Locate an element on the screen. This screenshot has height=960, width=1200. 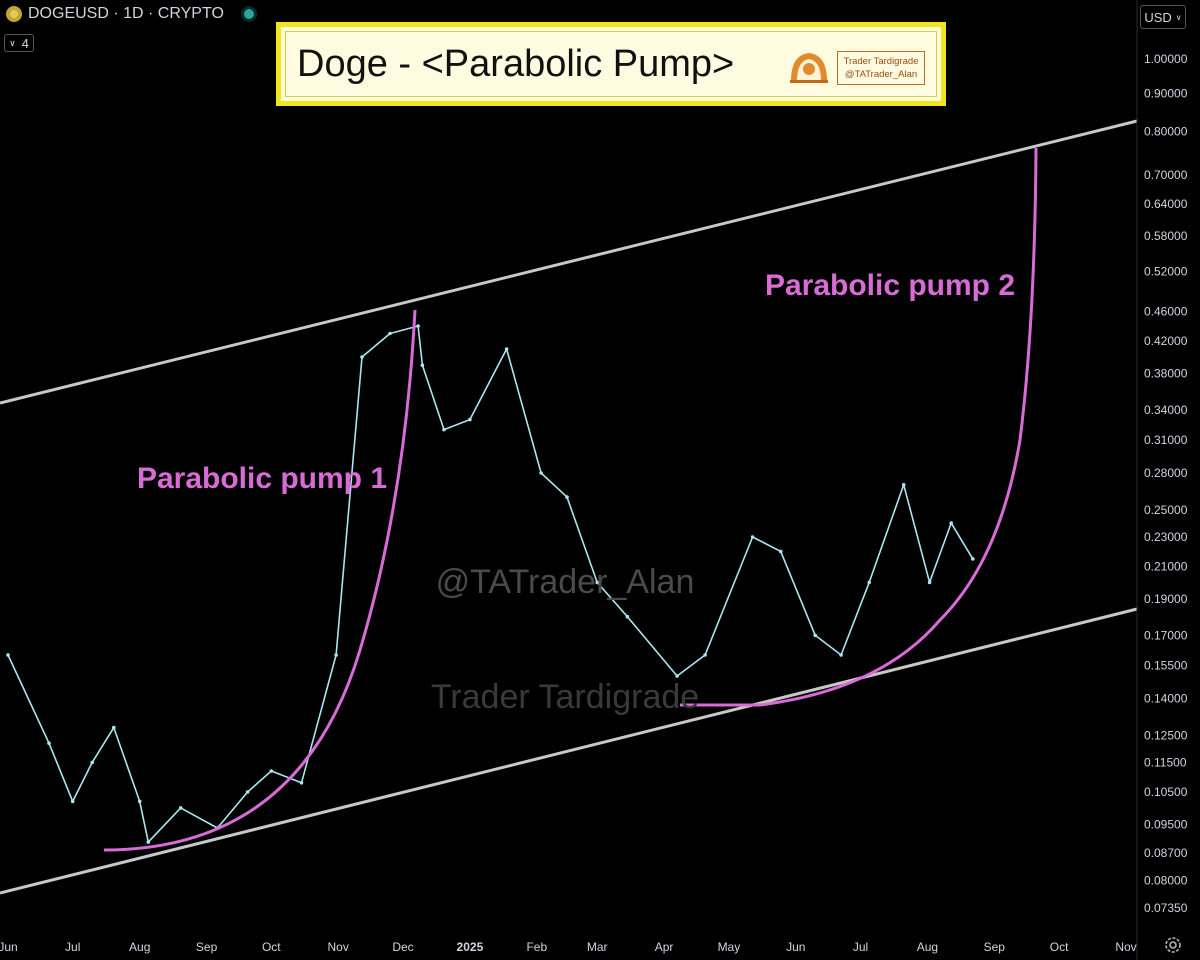
indicator-count: 4 is located at coordinates (25, 43).